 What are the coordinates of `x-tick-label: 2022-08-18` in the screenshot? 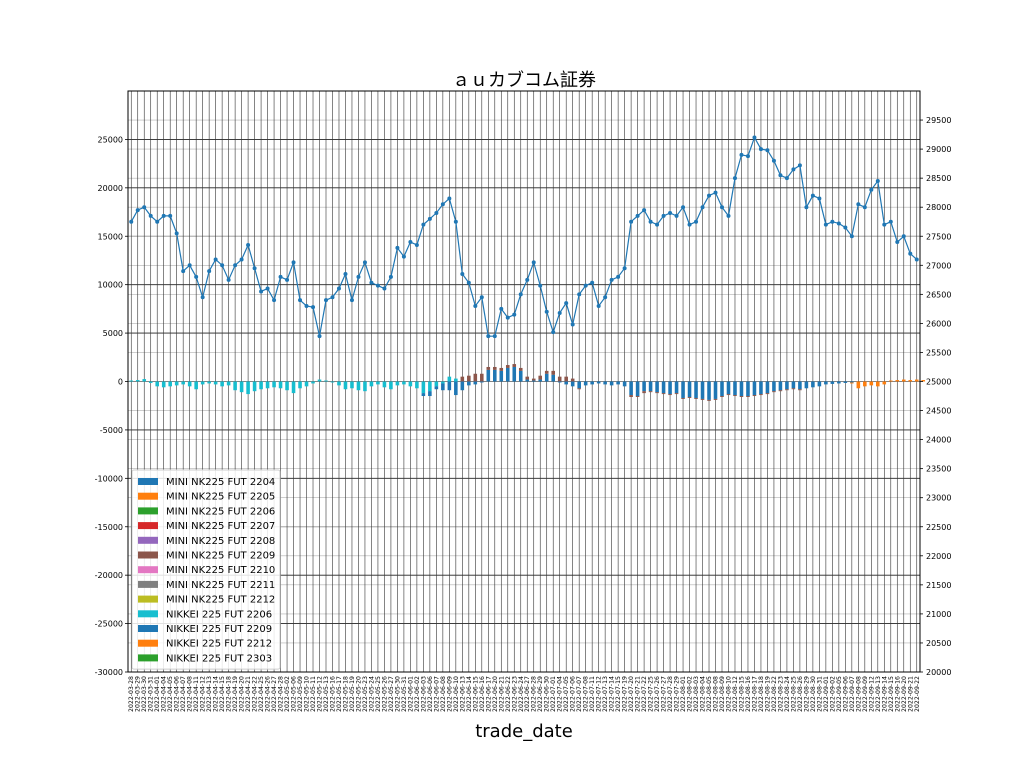 It's located at (761, 694).